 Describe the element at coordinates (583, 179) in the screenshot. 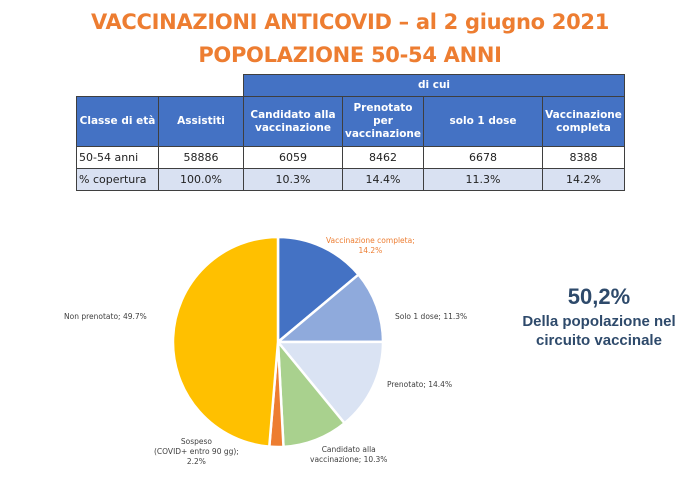

I see `table-cell: 14.2%` at that location.